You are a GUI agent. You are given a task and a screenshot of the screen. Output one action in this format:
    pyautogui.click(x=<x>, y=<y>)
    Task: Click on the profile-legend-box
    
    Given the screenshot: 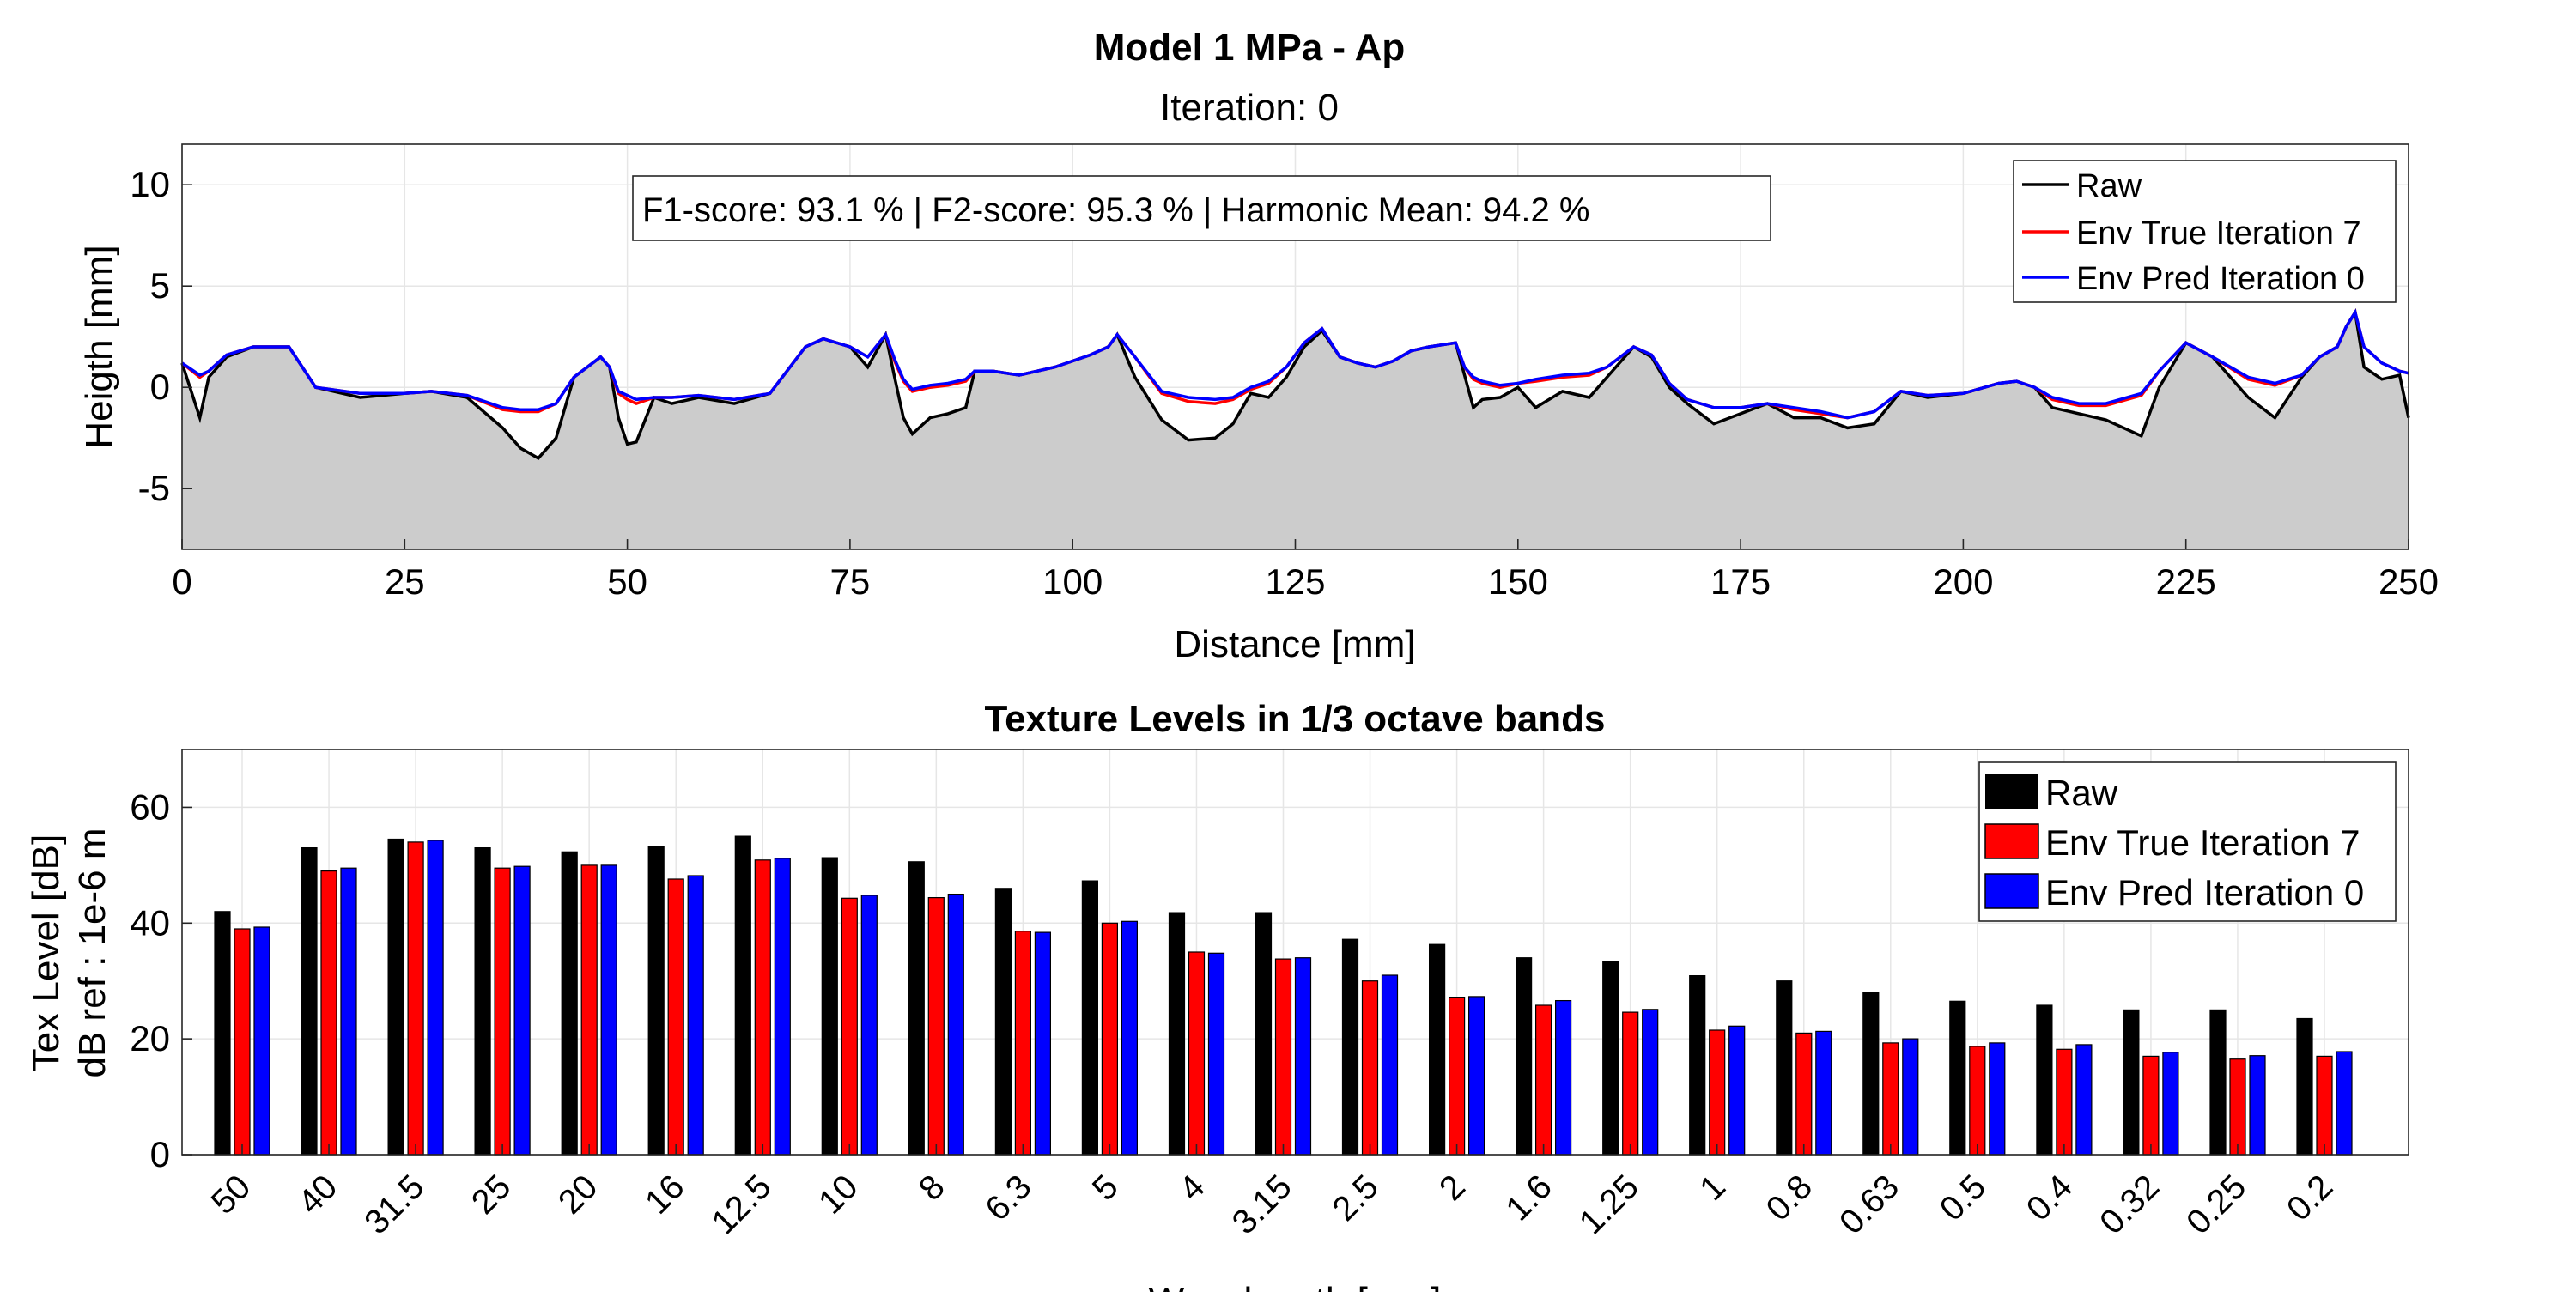 What is the action you would take?
    pyautogui.click(x=2205, y=231)
    